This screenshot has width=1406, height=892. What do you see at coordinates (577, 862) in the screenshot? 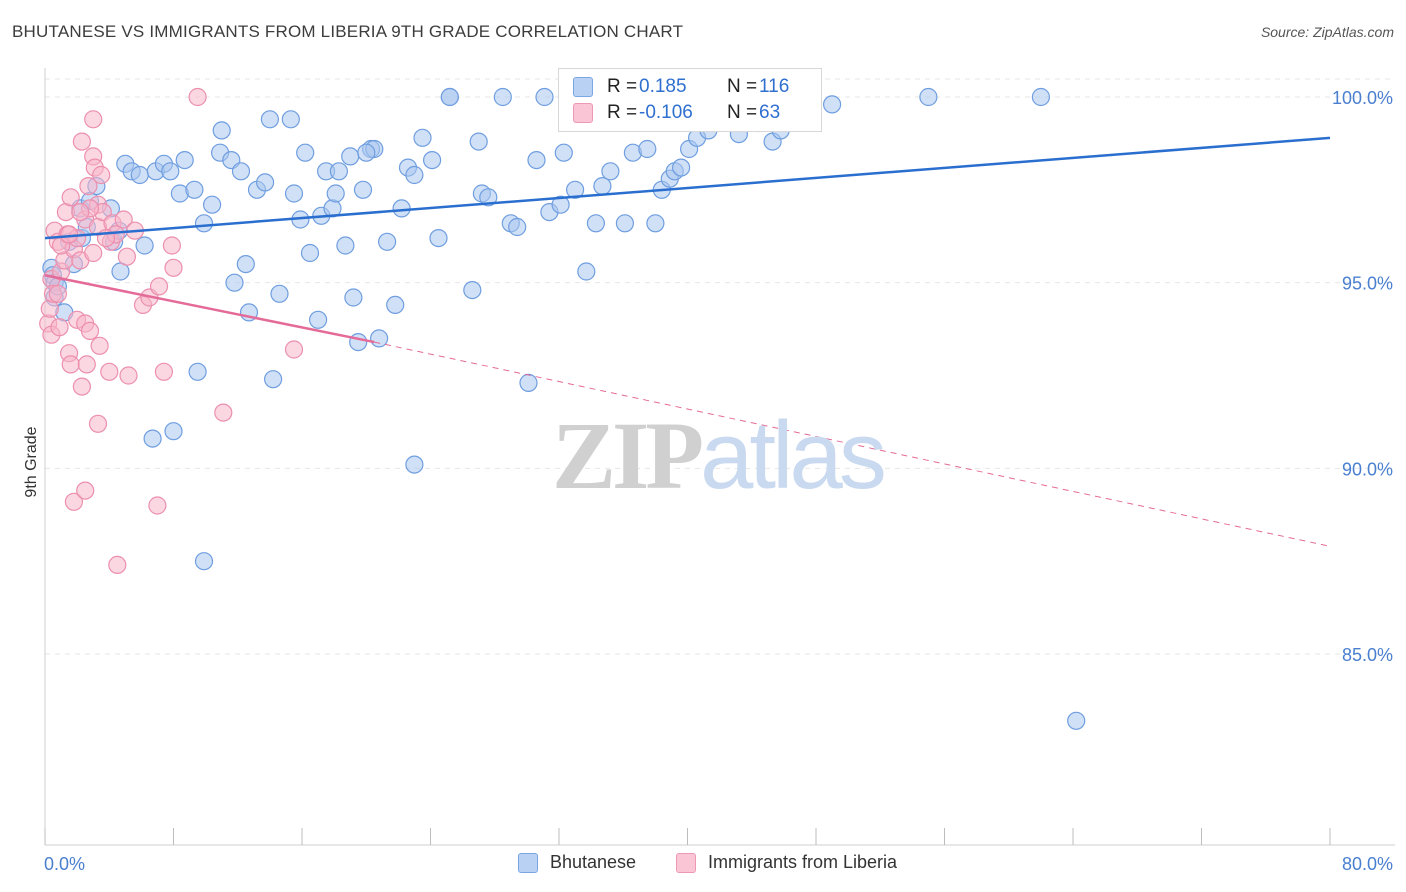
I see `legend-item-bhutanese: Bhutanese` at bounding box center [577, 862].